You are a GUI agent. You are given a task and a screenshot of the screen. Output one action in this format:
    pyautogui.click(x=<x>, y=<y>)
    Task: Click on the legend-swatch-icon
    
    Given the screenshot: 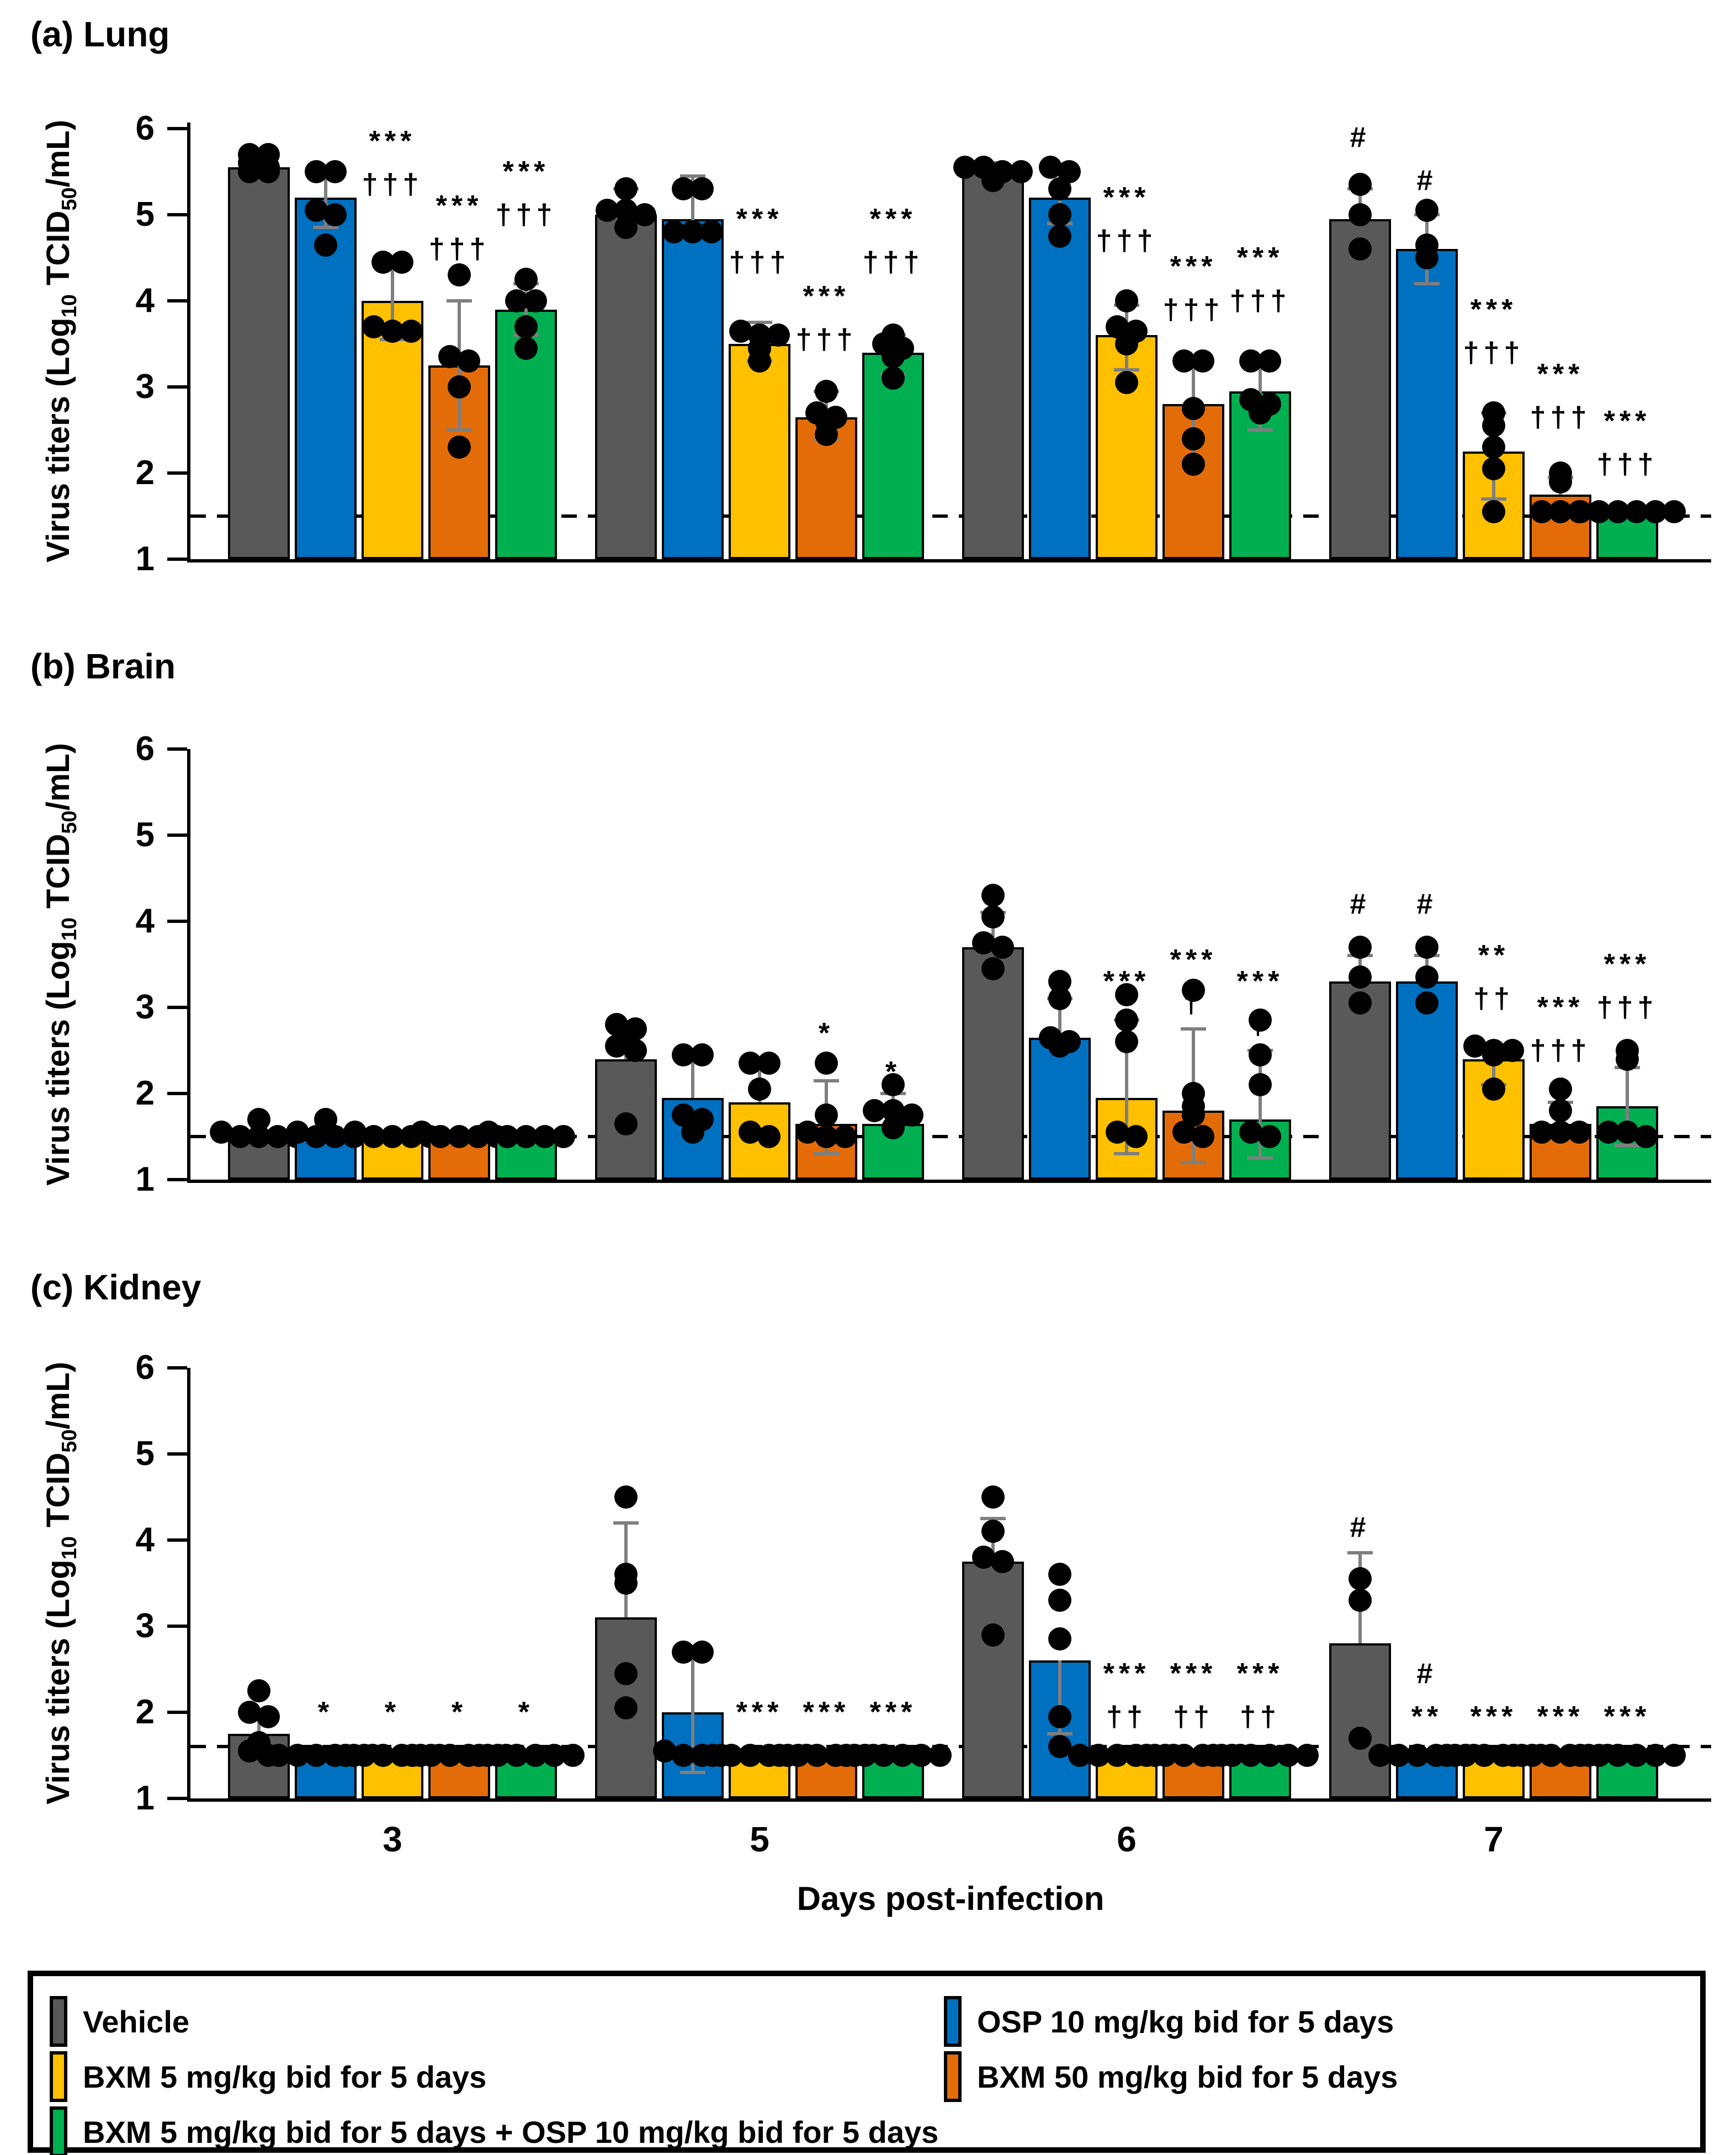 What is the action you would take?
    pyautogui.click(x=58, y=2130)
    